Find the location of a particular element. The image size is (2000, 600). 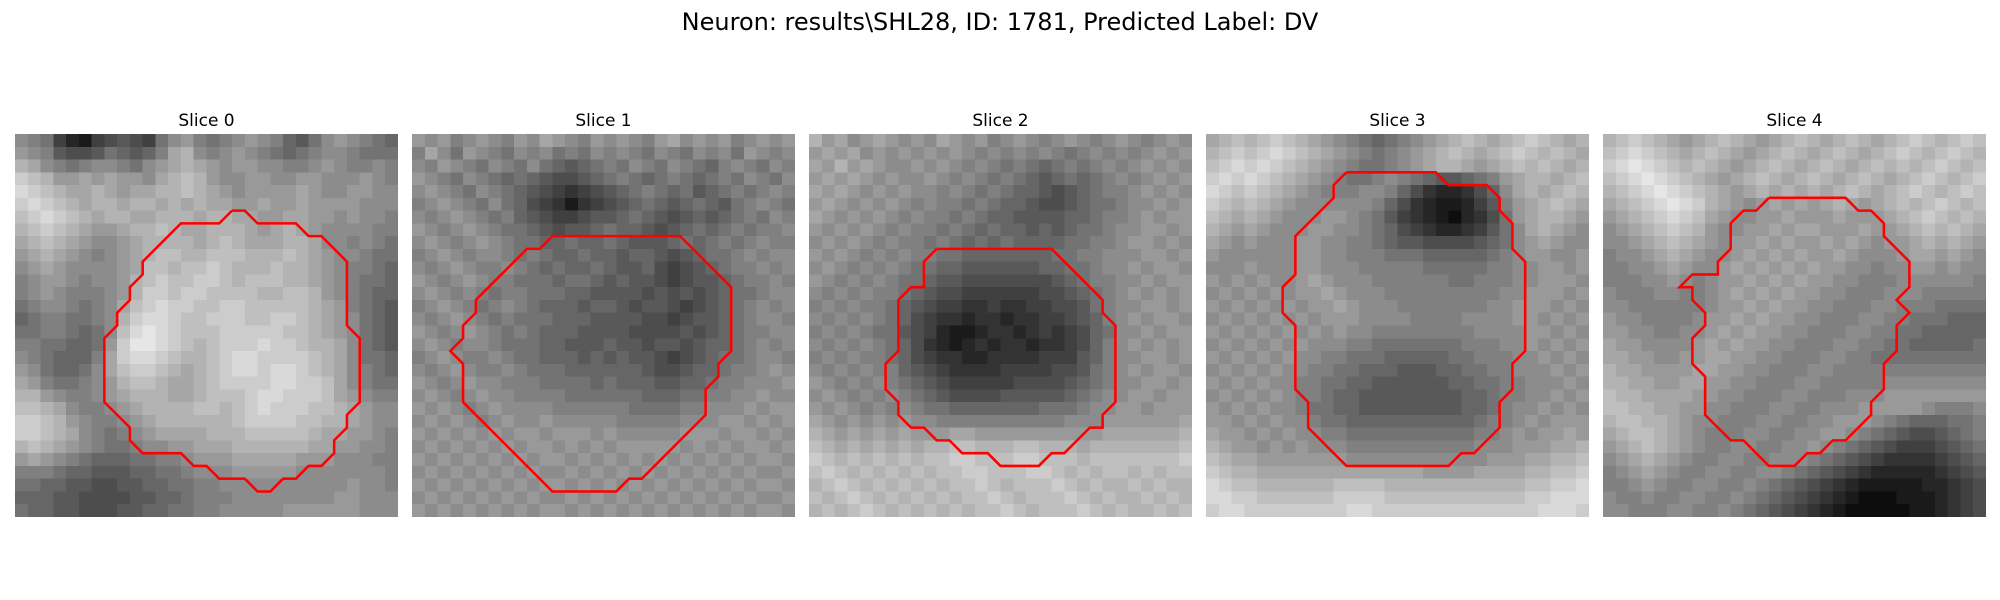

intensity-grid is located at coordinates (1000, 325).